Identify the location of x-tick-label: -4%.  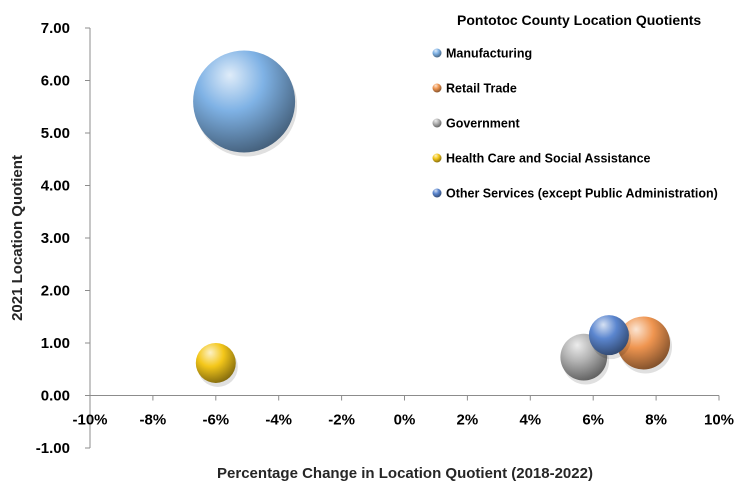
(278, 420).